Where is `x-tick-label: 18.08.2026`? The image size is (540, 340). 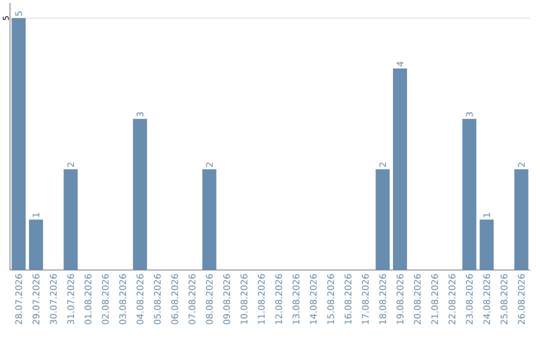
x-tick-label: 18.08.2026 is located at coordinates (382, 299).